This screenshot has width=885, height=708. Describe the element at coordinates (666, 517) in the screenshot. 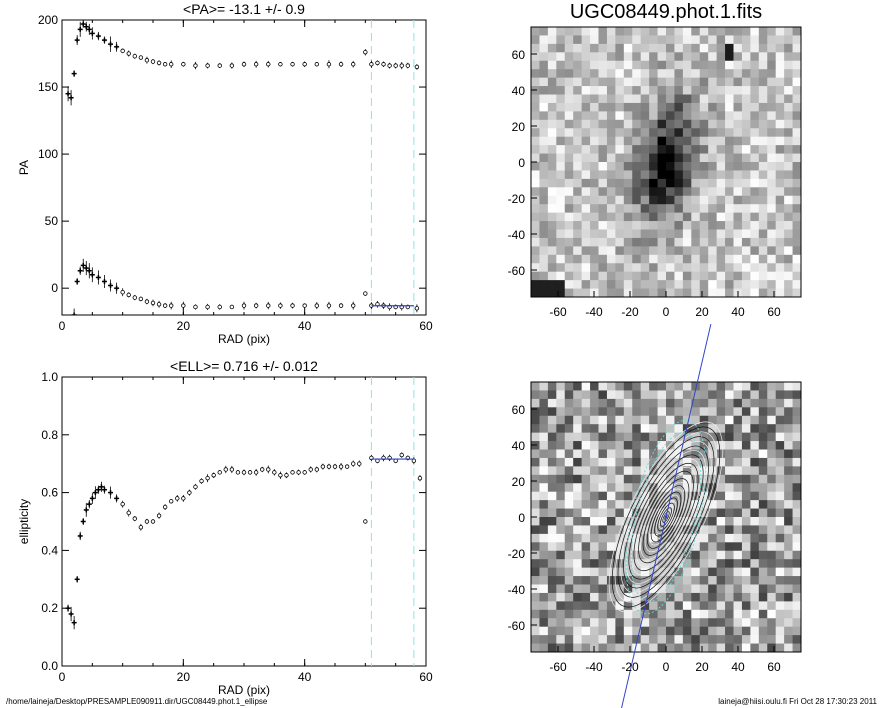

I see `isophote` at that location.